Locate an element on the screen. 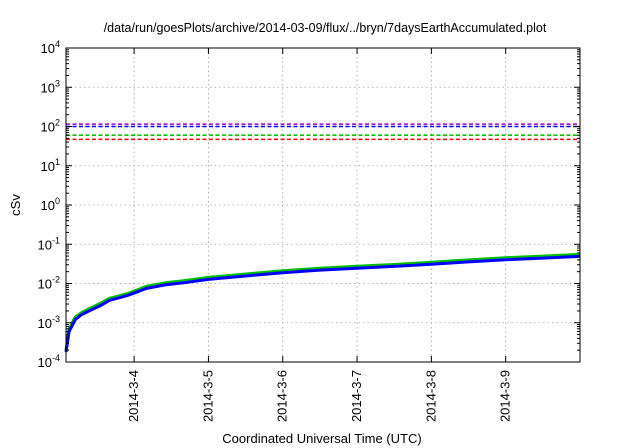 This screenshot has height=448, width=640. x-tick-label: 2014-3-7 is located at coordinates (356, 396).